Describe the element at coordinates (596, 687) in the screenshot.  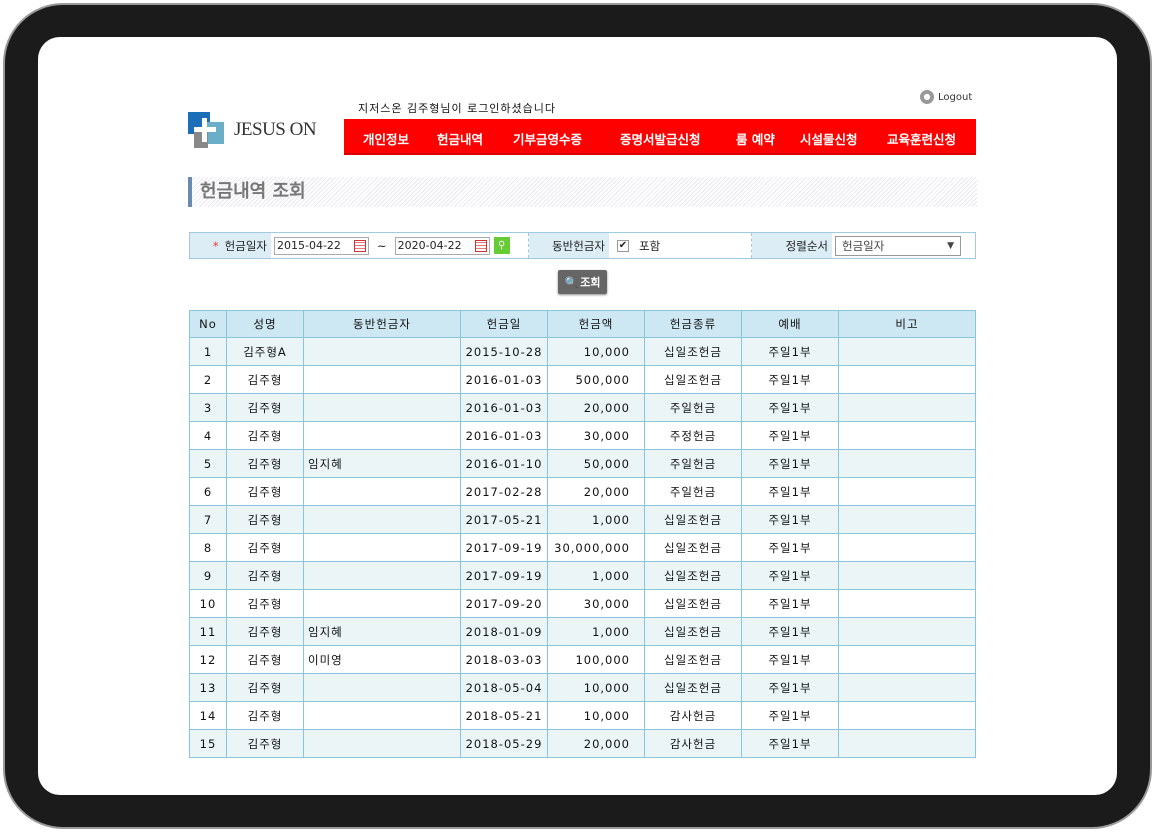
I see `table-cell: 10,000` at that location.